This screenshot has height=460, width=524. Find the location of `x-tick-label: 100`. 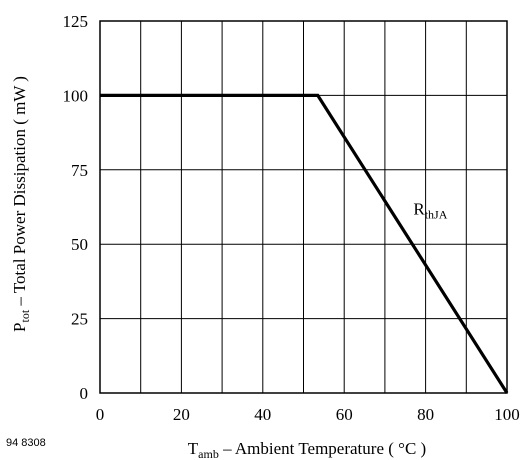

x-tick-label: 100 is located at coordinates (507, 414).